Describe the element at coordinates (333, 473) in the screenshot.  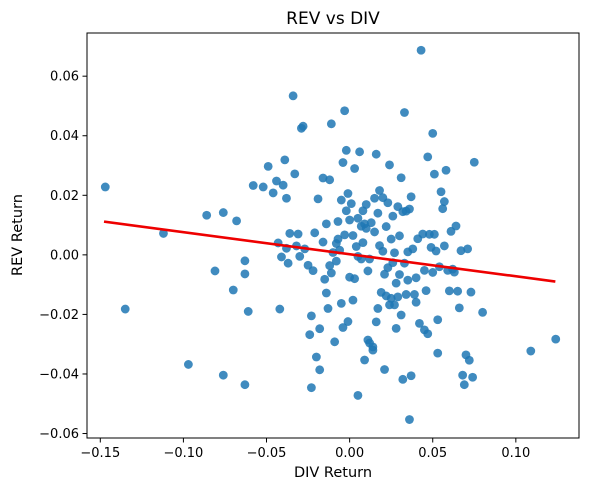
I see `x-axis-label: DIV Return` at that location.